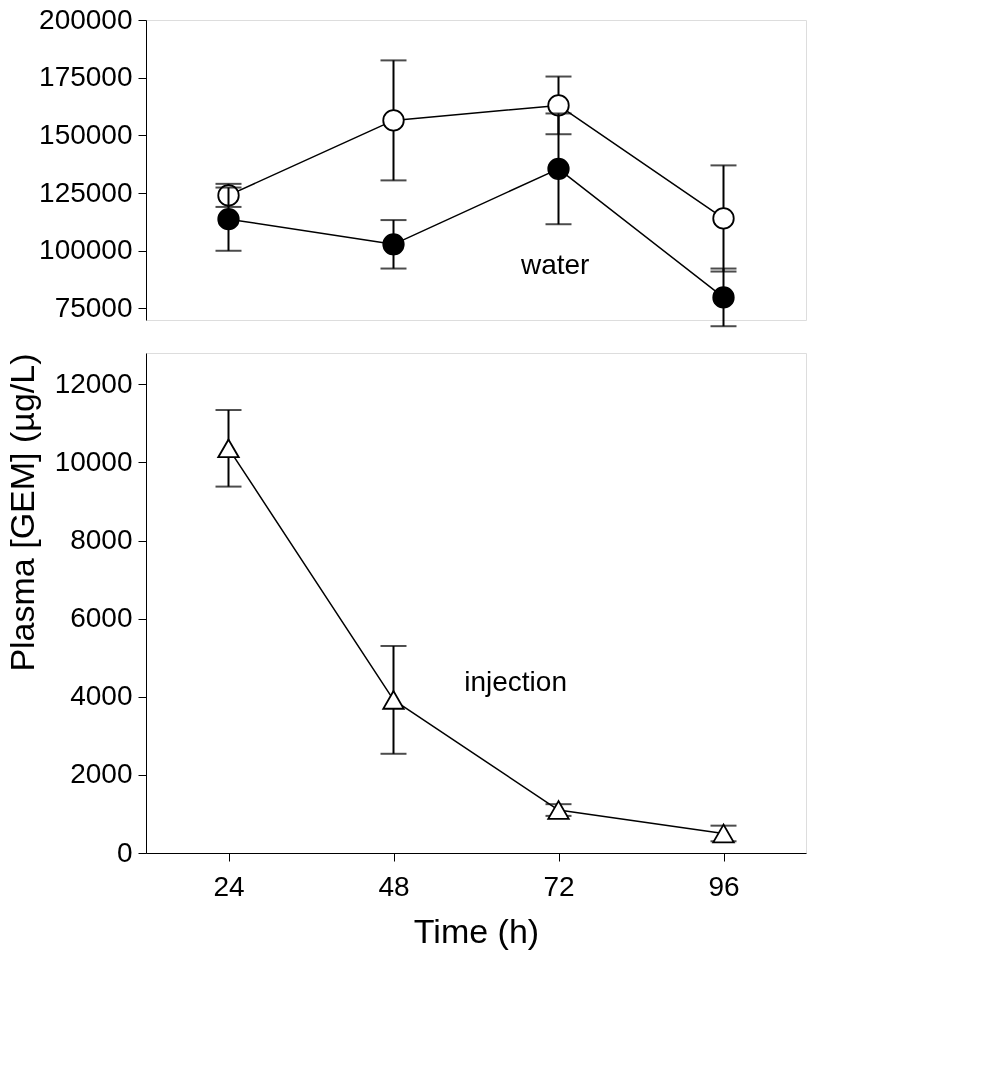 The image size is (996, 1080). What do you see at coordinates (101, 539) in the screenshot?
I see `y-tick-label: 8000` at bounding box center [101, 539].